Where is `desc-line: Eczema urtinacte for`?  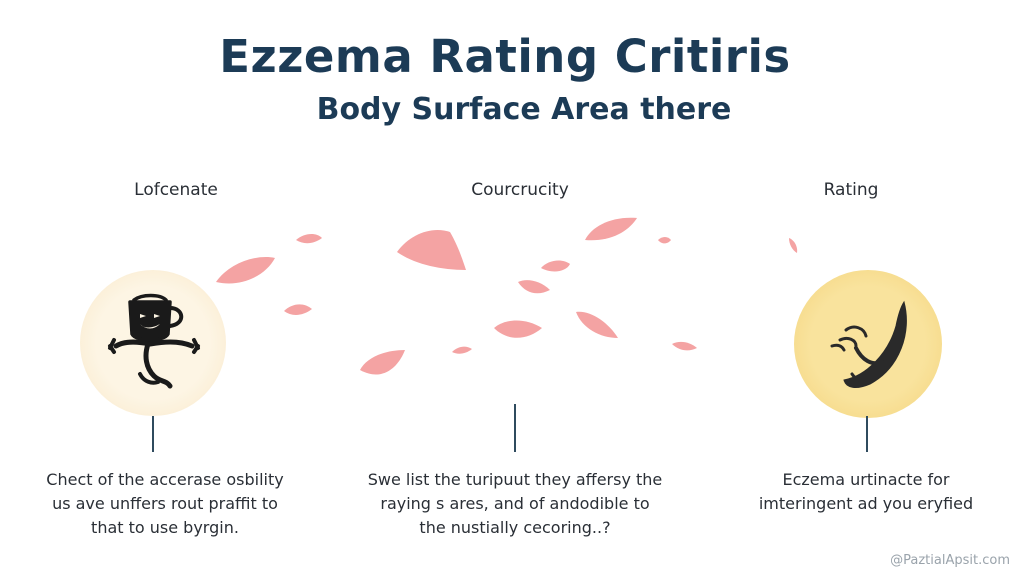 desc-line: Eczema urtinacte for is located at coordinates (866, 479).